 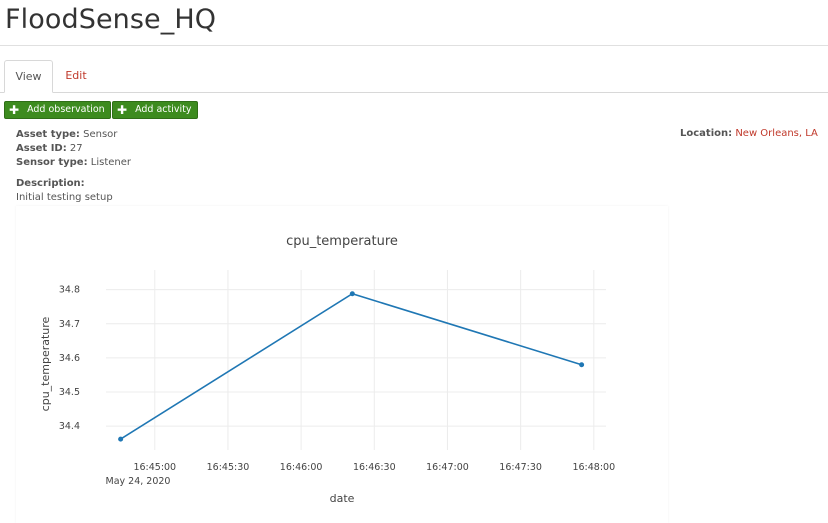 What do you see at coordinates (41, 148) in the screenshot?
I see `asset-id-label: Asset ID:` at bounding box center [41, 148].